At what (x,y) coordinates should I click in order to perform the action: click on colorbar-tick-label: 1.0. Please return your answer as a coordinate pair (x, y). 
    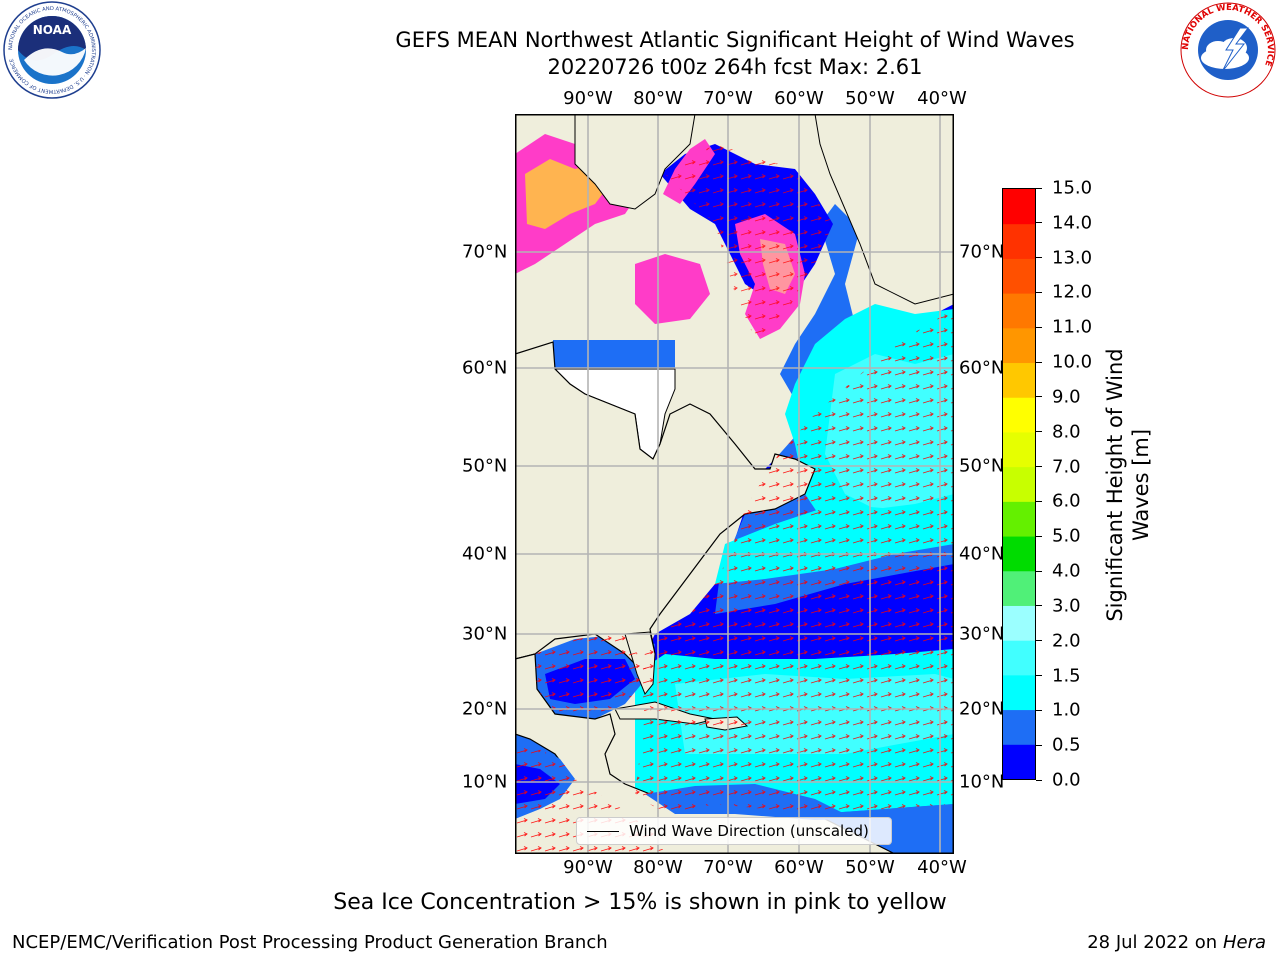
    Looking at the image, I should click on (1066, 710).